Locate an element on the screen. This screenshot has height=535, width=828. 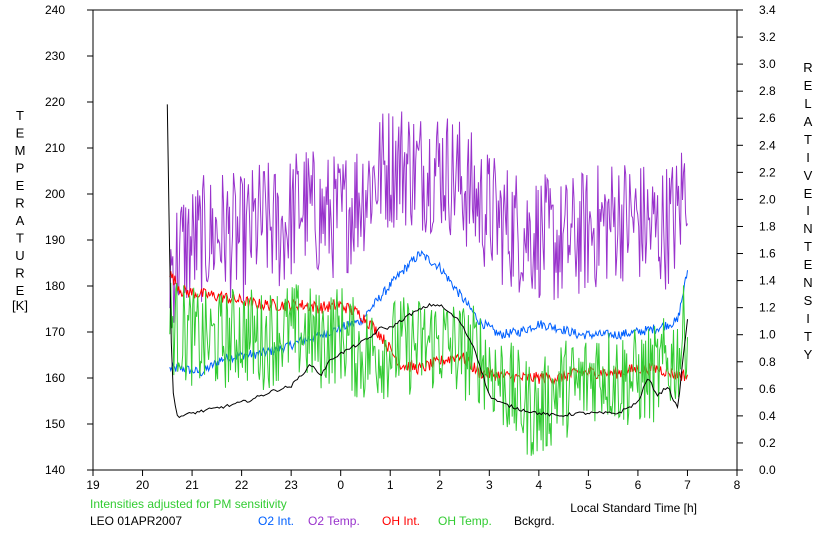
y-left-tick-label: 230 is located at coordinates (55, 56).